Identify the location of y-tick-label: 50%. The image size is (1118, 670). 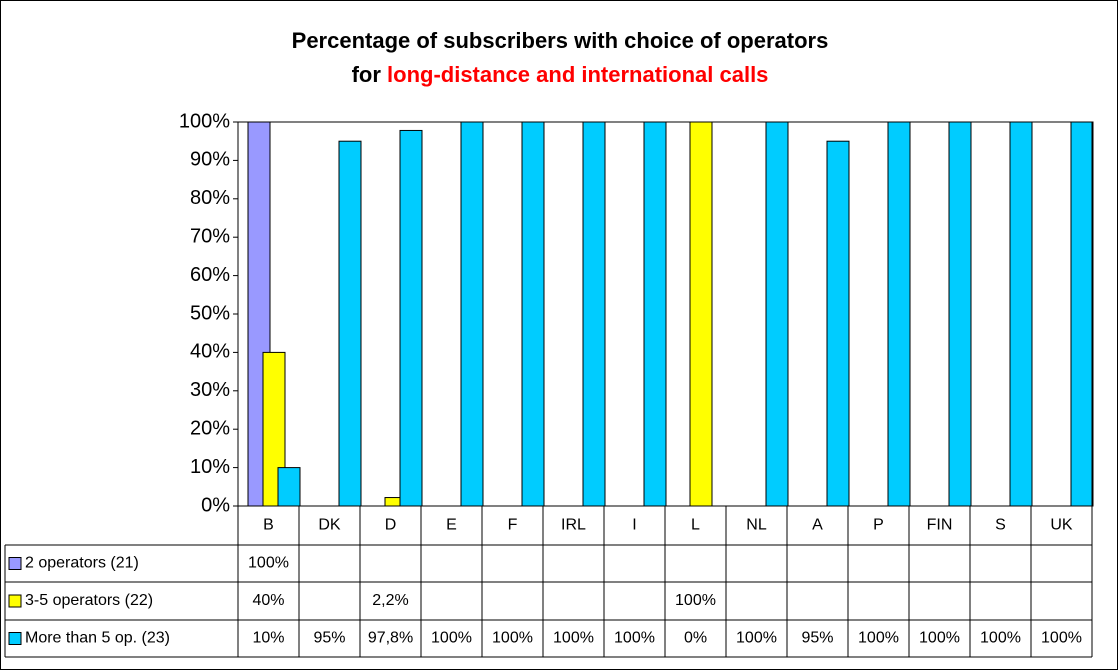
(210, 313).